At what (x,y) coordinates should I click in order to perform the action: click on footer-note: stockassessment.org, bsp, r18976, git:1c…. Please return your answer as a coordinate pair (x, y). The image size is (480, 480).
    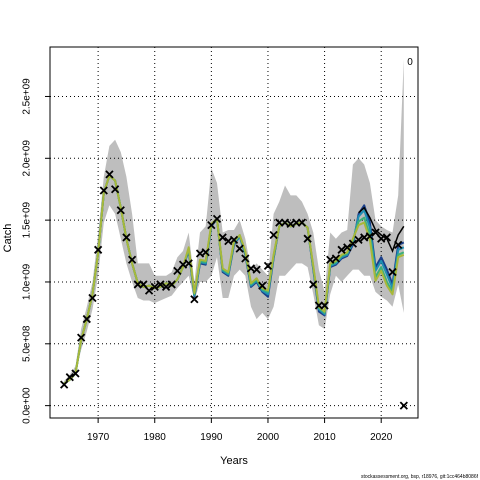
    Looking at the image, I should click on (420, 477).